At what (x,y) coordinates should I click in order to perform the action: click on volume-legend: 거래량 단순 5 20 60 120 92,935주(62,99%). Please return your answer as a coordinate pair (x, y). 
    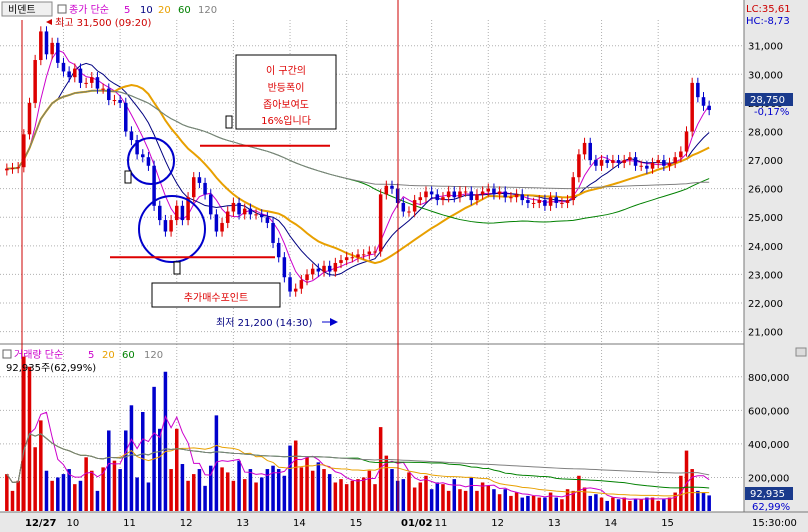
    Looking at the image, I should click on (82, 361).